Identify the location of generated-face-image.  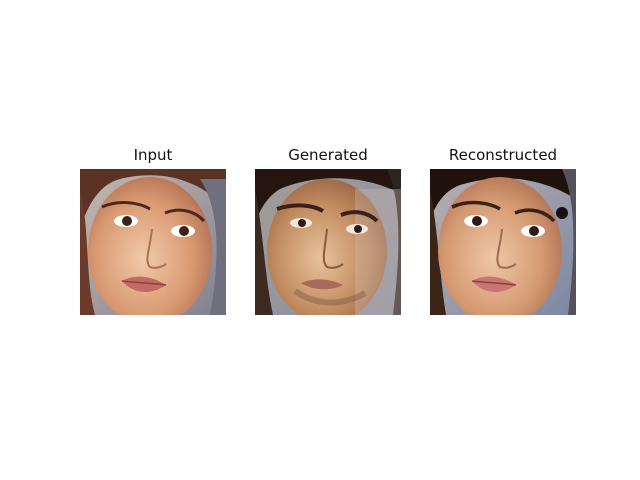
(328, 242).